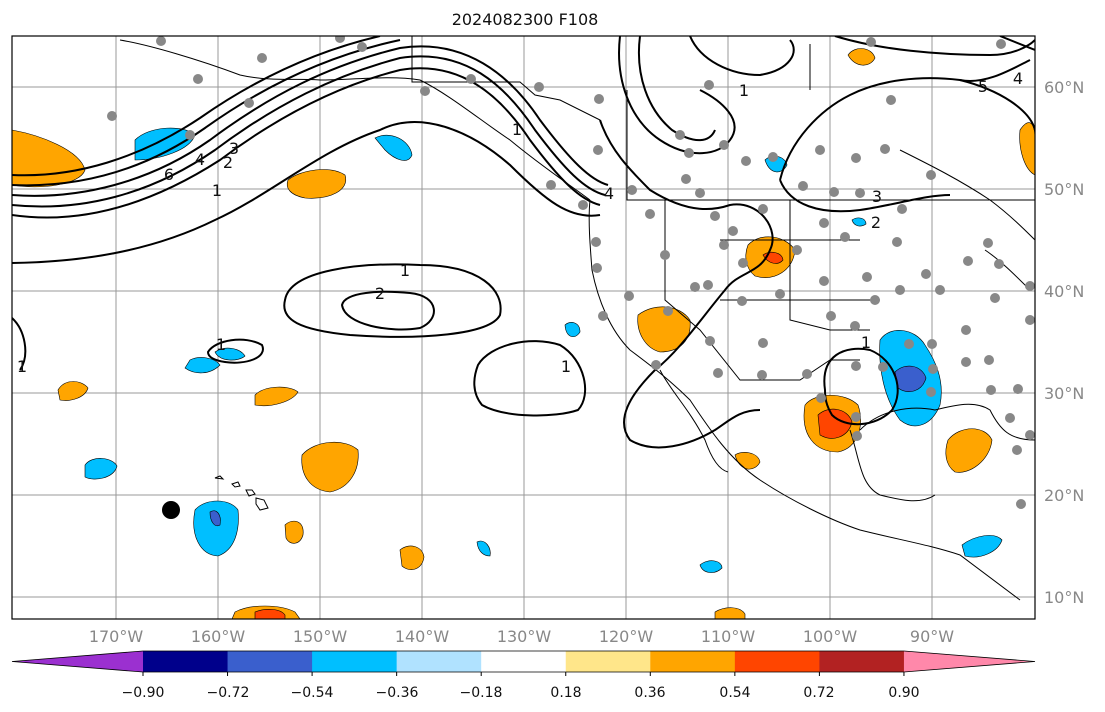 The width and height of the screenshot is (1105, 712). What do you see at coordinates (228, 693) in the screenshot?
I see `colorbar-tick-label: −0.72` at bounding box center [228, 693].